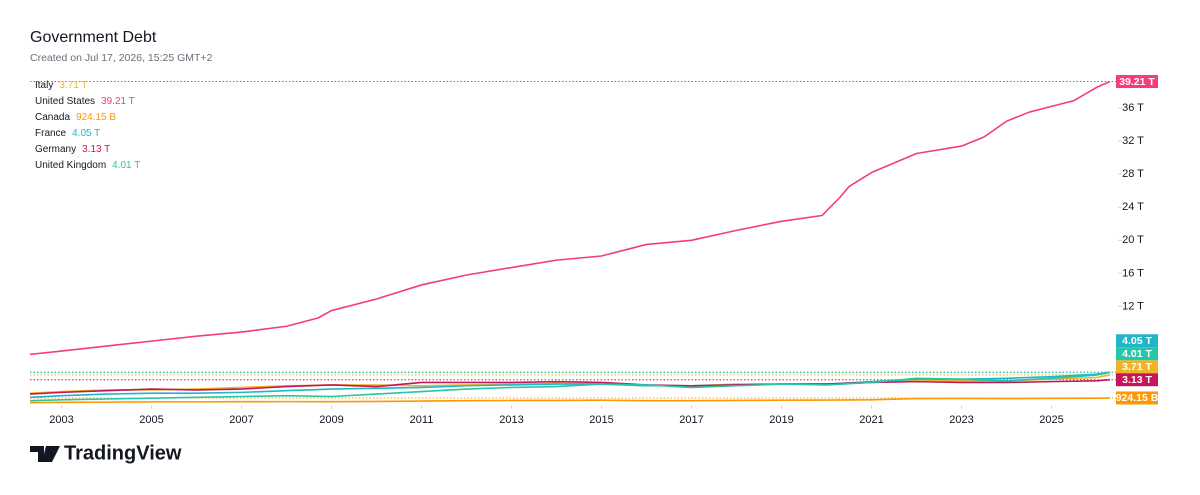 The image size is (1200, 495). Describe the element at coordinates (73, 85) in the screenshot. I see `legend-value: 3.71 T` at that location.